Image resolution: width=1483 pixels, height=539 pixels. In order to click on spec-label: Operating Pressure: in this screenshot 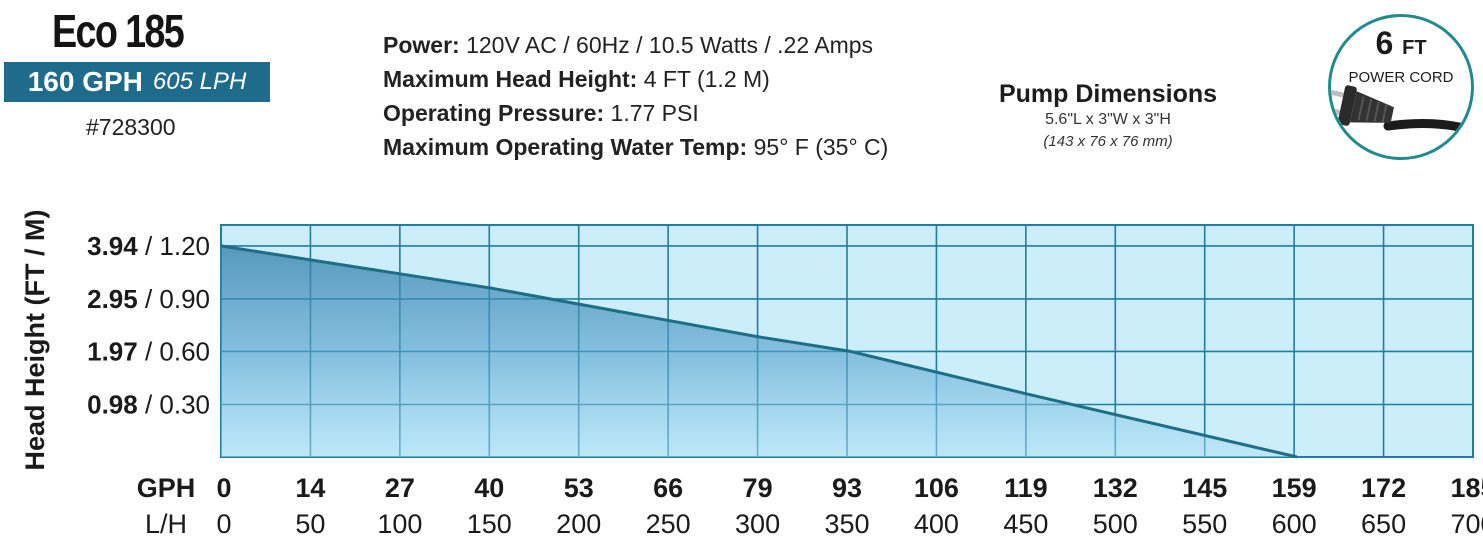, I will do `click(494, 113)`.